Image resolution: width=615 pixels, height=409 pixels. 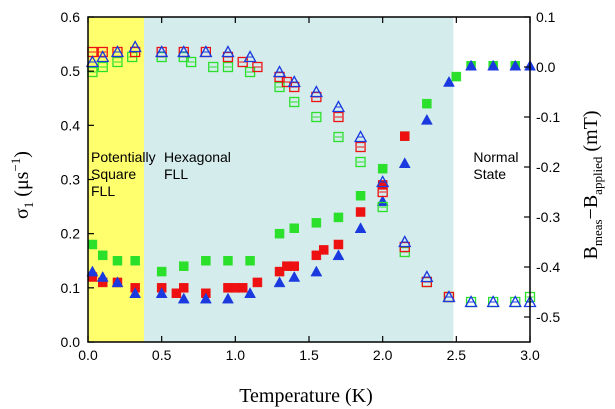 What do you see at coordinates (197, 165) in the screenshot?
I see `region-label: Hexagonal FLL` at bounding box center [197, 165].